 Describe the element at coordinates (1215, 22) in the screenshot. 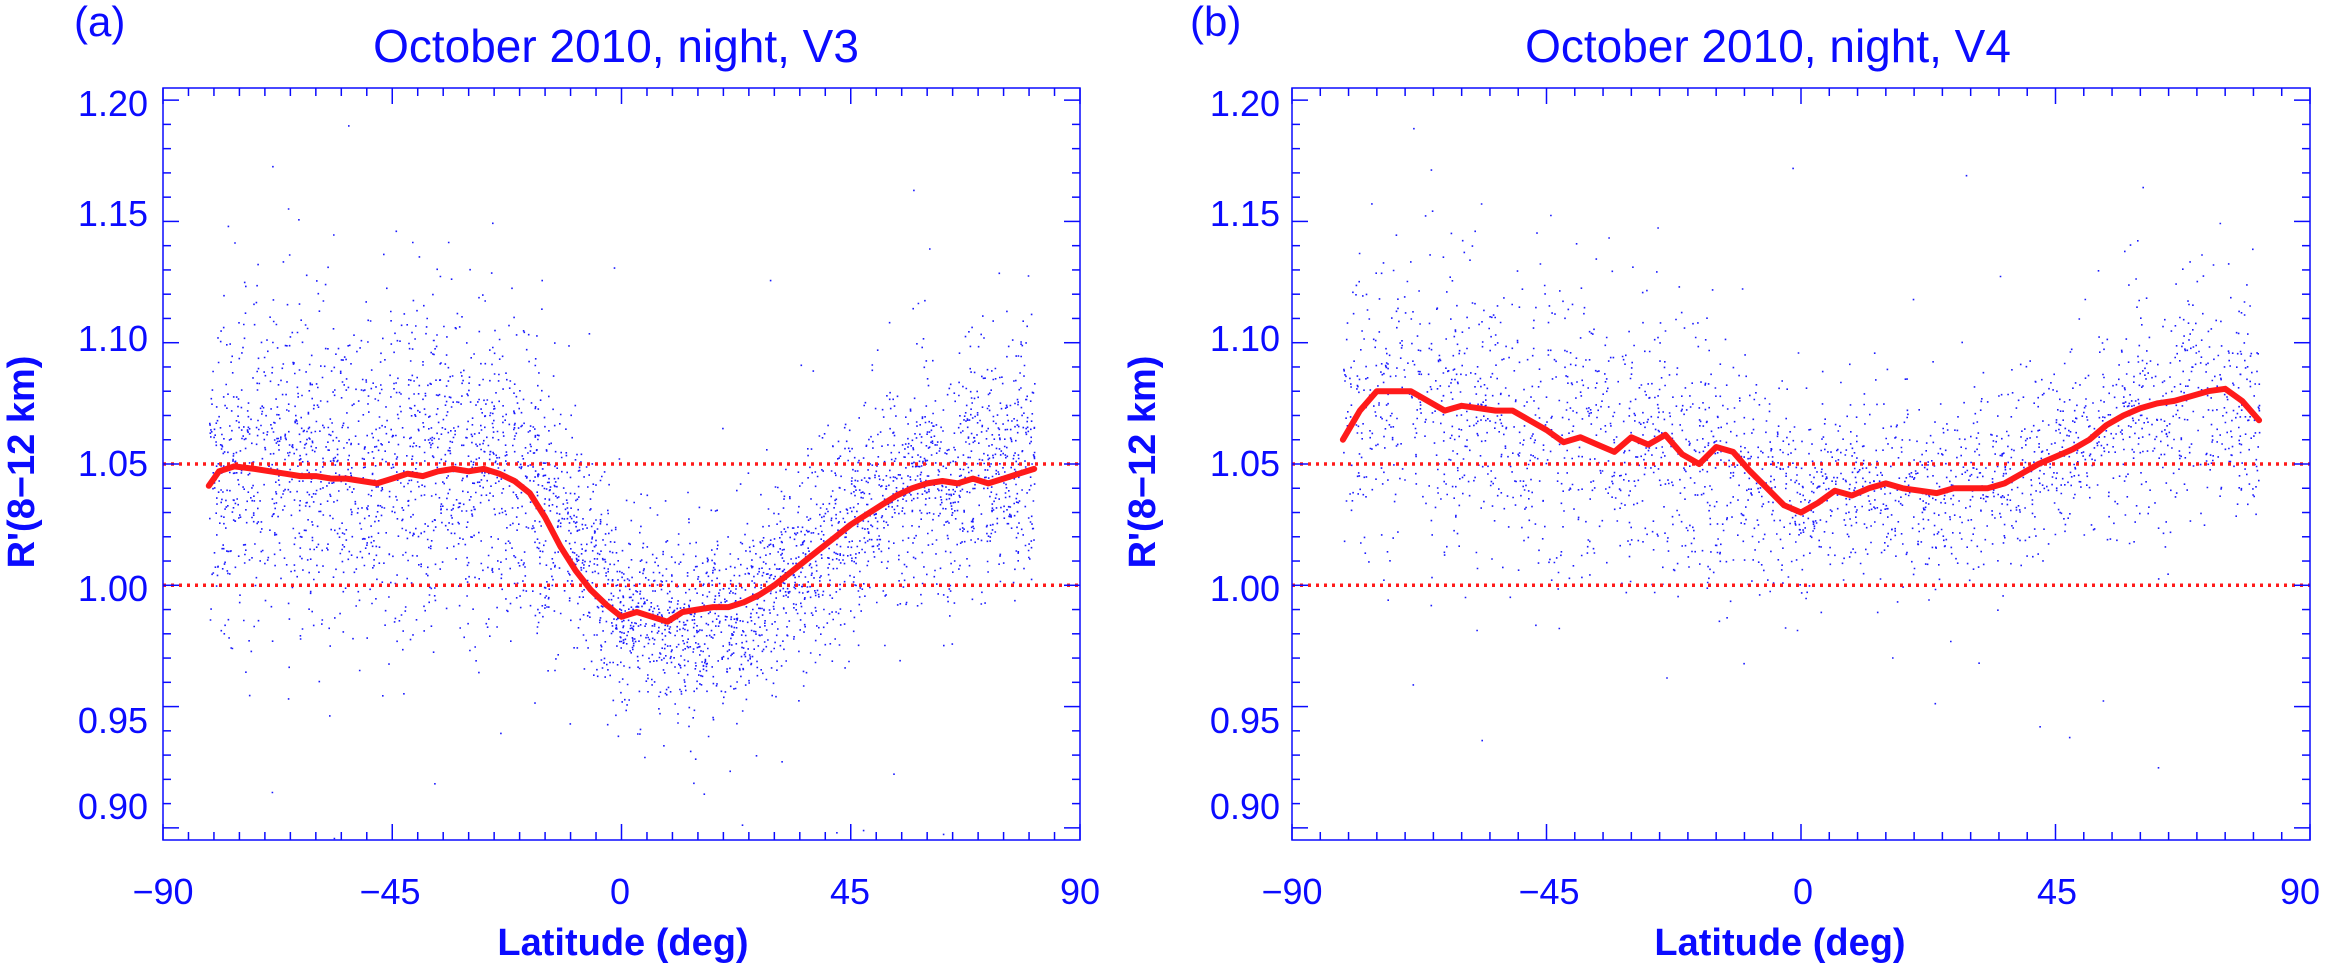

I see `panel-b-letter: (b)` at that location.